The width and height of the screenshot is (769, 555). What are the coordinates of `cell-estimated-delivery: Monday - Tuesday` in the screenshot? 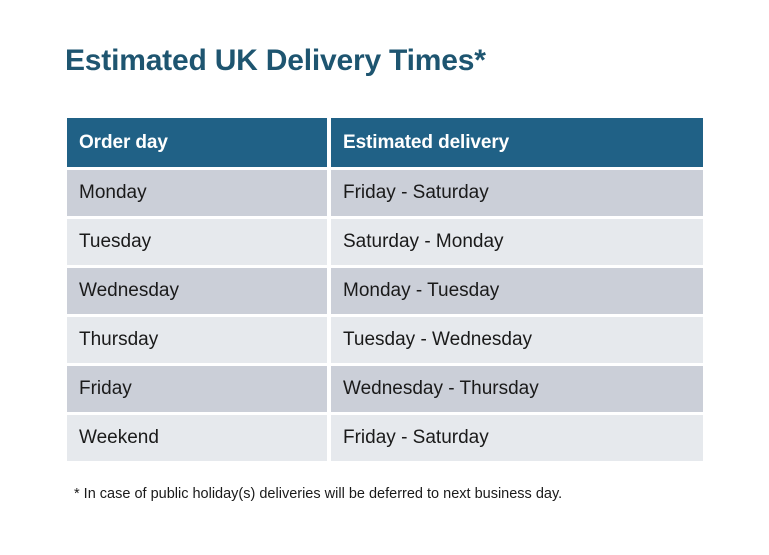 It's located at (517, 291).